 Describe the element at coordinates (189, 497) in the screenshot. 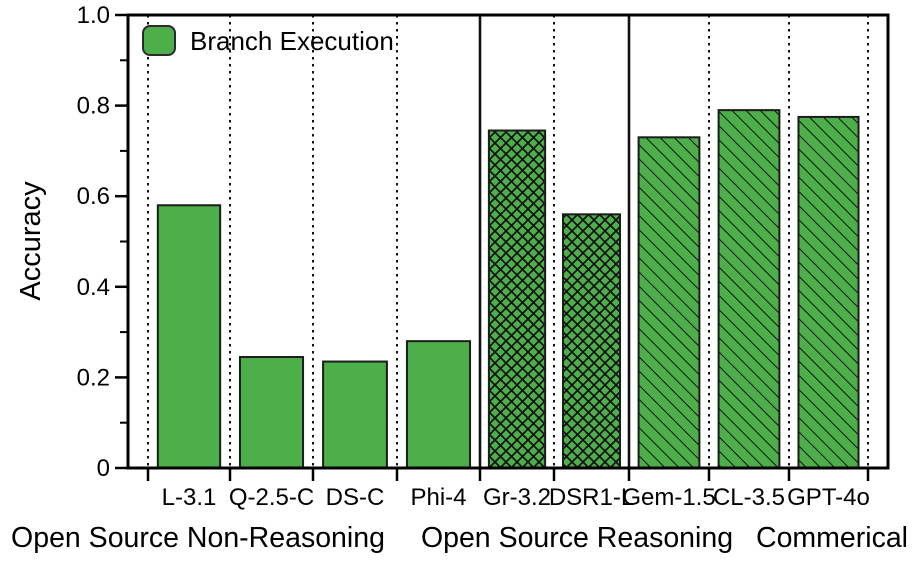

I see `x-tick-label-l-3-1: L-3.1` at that location.